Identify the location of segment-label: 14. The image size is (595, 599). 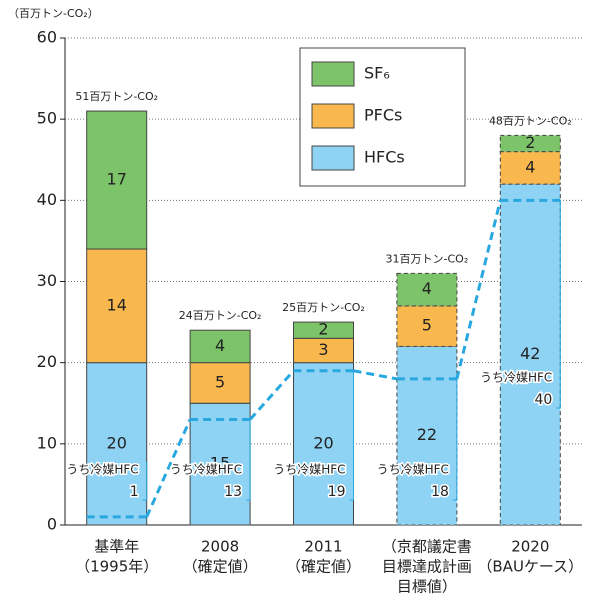
(117, 304).